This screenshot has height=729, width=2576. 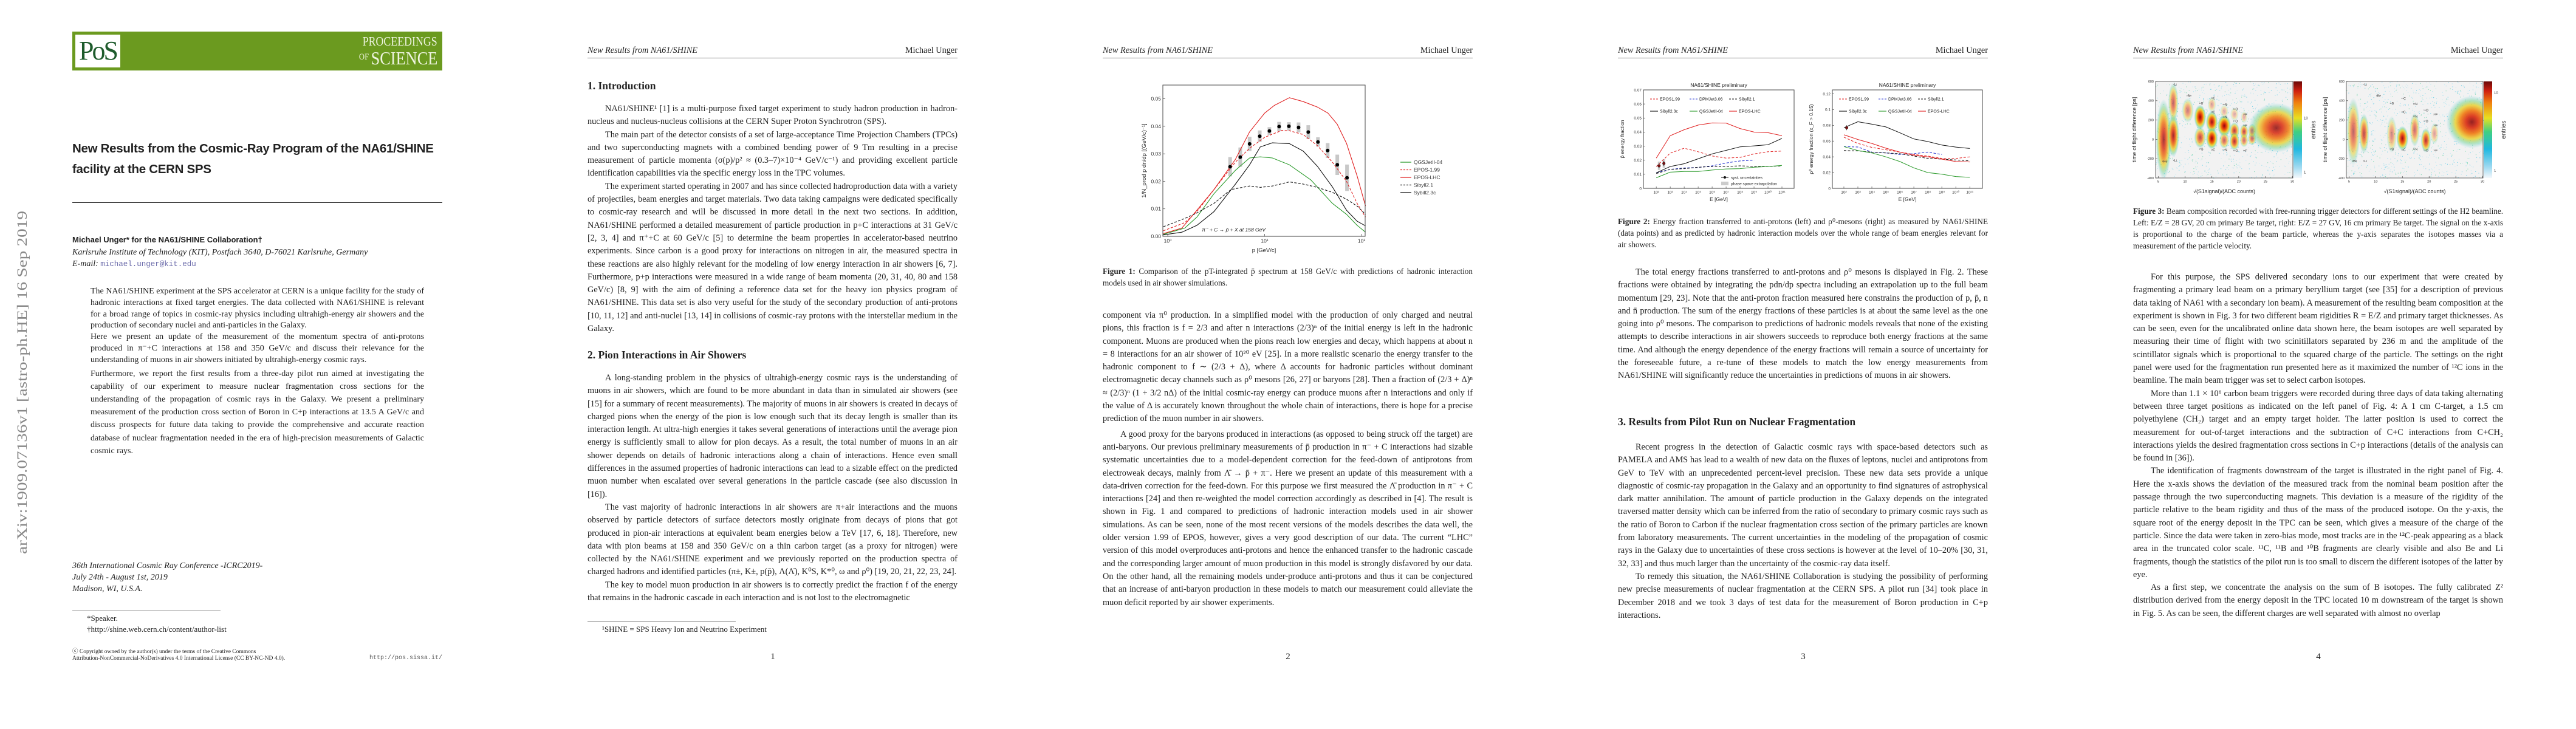 What do you see at coordinates (1858, 193) in the screenshot?
I see `x-tick-label: 10³` at bounding box center [1858, 193].